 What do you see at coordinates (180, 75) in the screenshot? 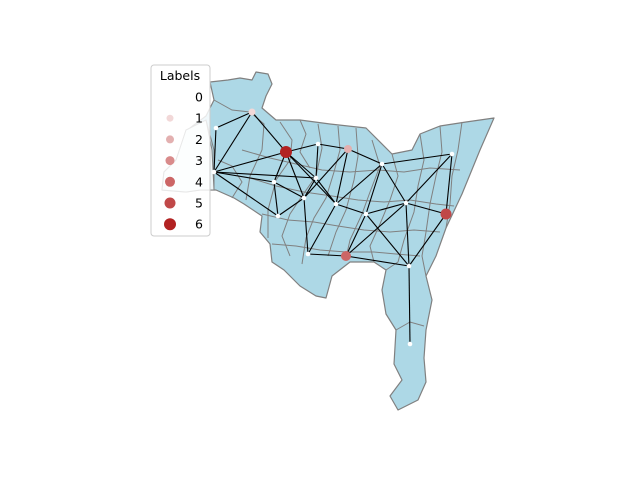
I see `legend-title: Labels` at bounding box center [180, 75].